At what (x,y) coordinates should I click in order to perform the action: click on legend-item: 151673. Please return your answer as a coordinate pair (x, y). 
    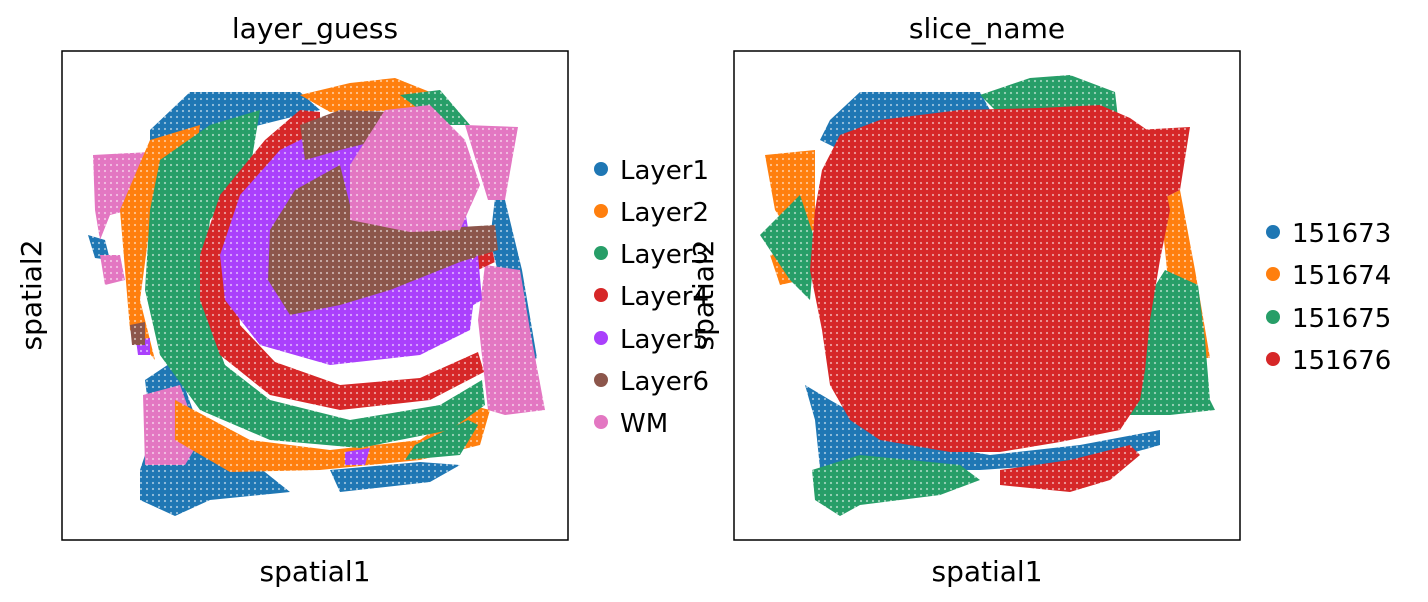
    Looking at the image, I should click on (1328, 234).